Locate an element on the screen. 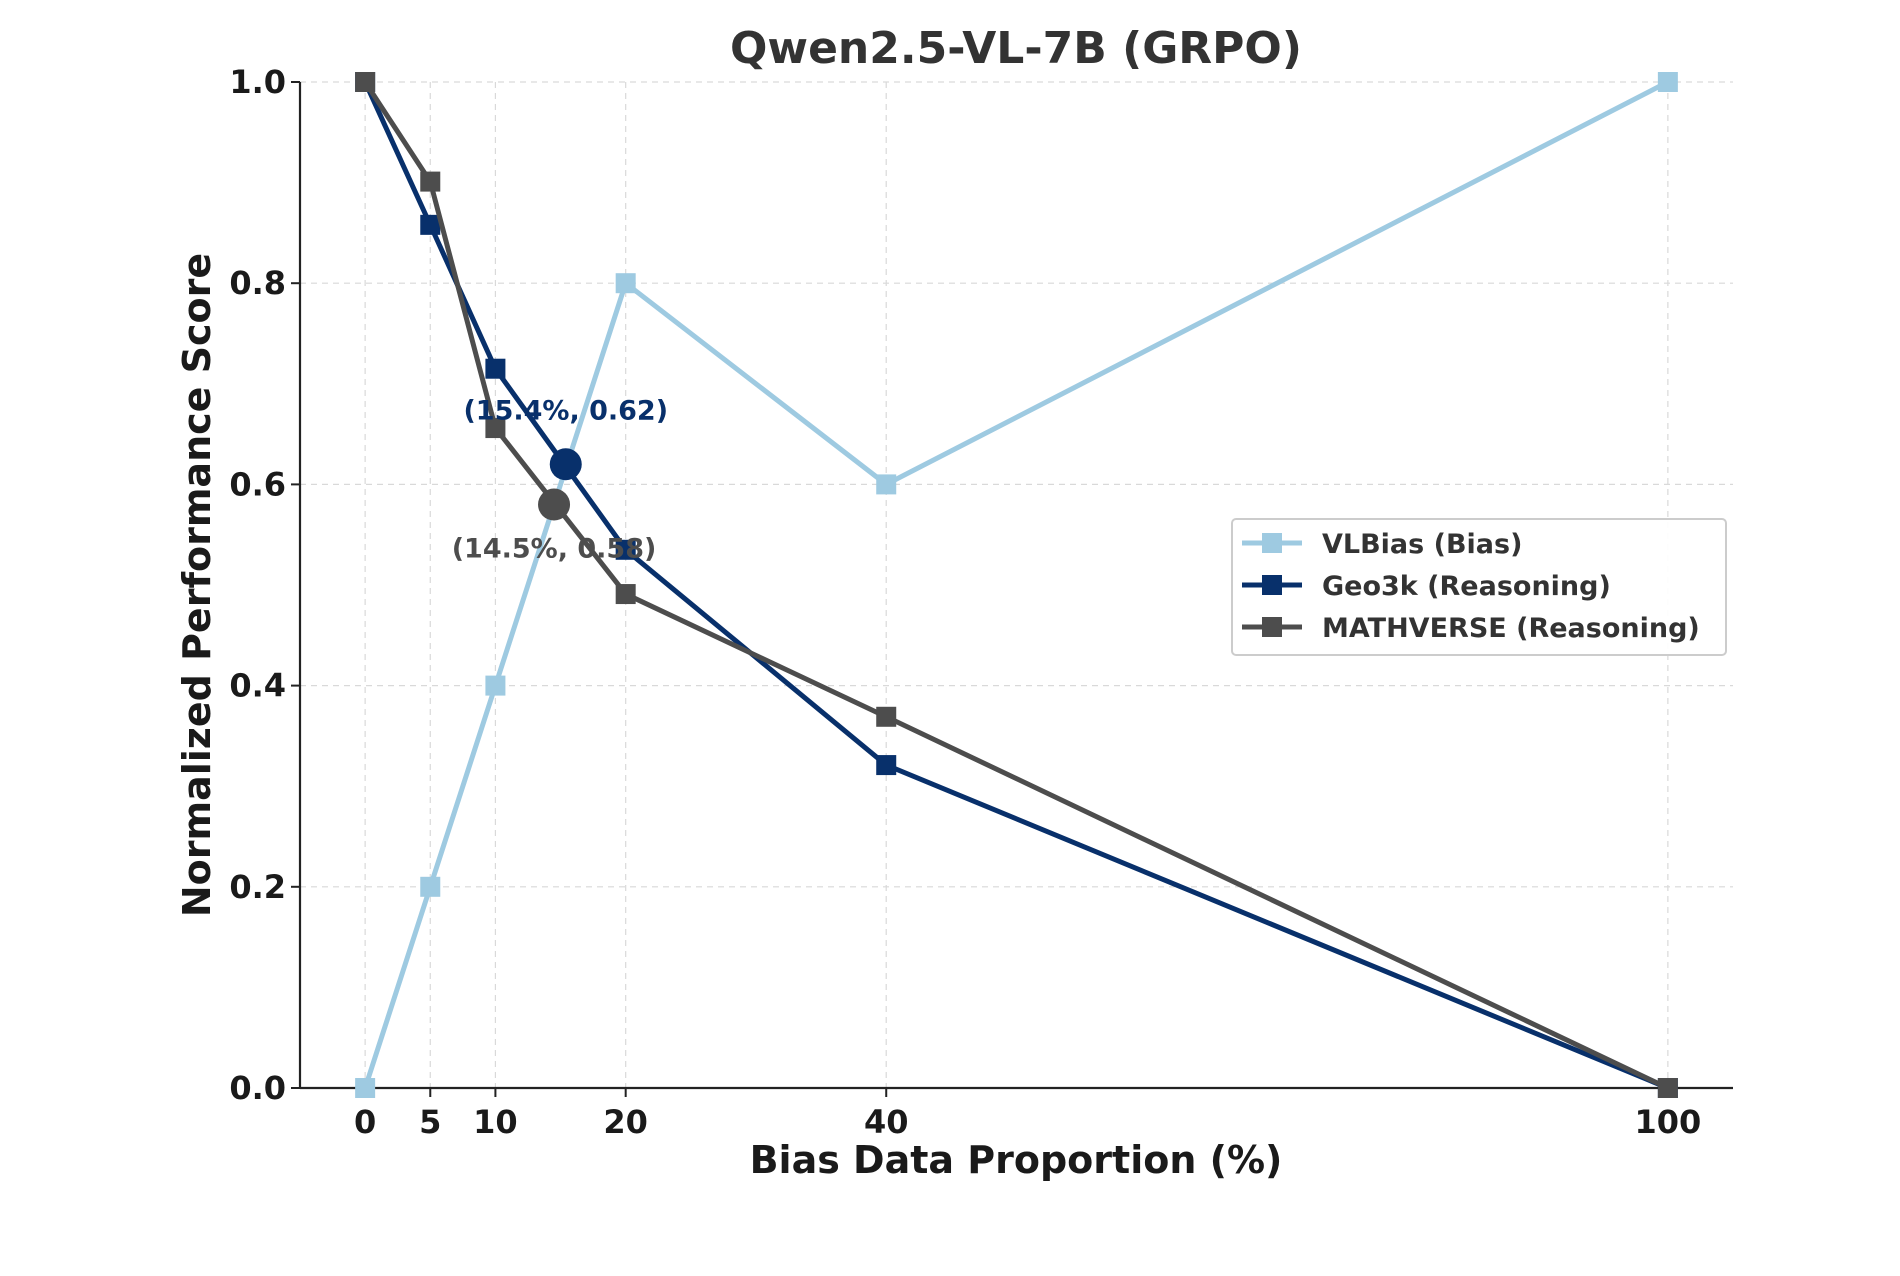  x-tick-label: 10 is located at coordinates (495, 1122).